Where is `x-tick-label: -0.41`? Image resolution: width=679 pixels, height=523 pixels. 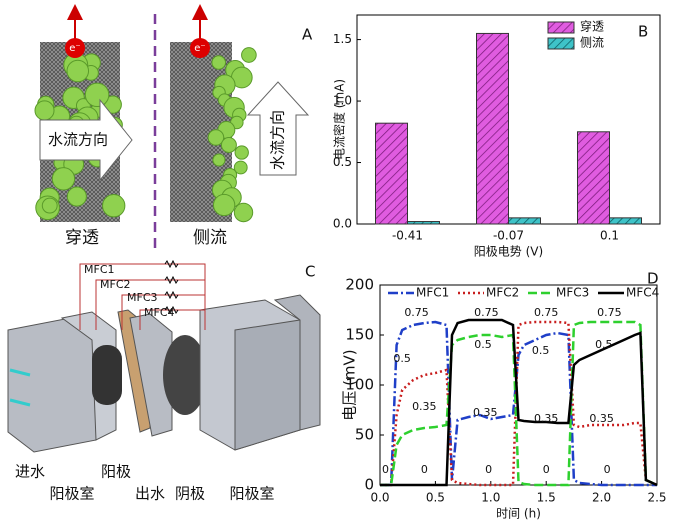
x-tick-label: -0.41 is located at coordinates (407, 236).